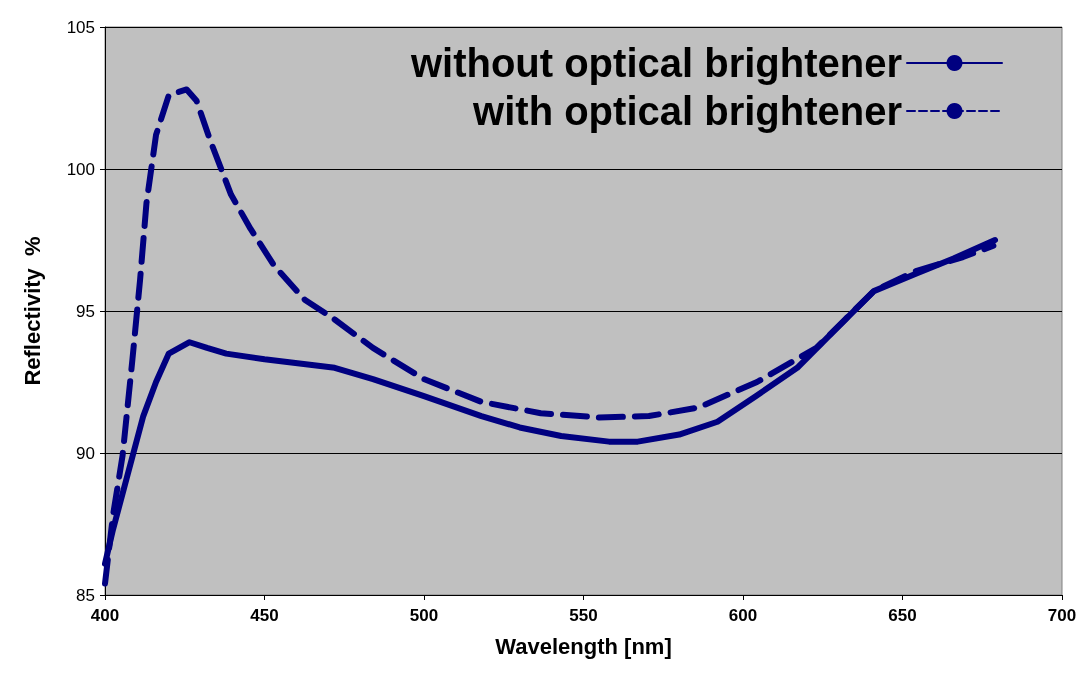  Describe the element at coordinates (687, 111) in the screenshot. I see `legend-label: with optical brightener` at that location.